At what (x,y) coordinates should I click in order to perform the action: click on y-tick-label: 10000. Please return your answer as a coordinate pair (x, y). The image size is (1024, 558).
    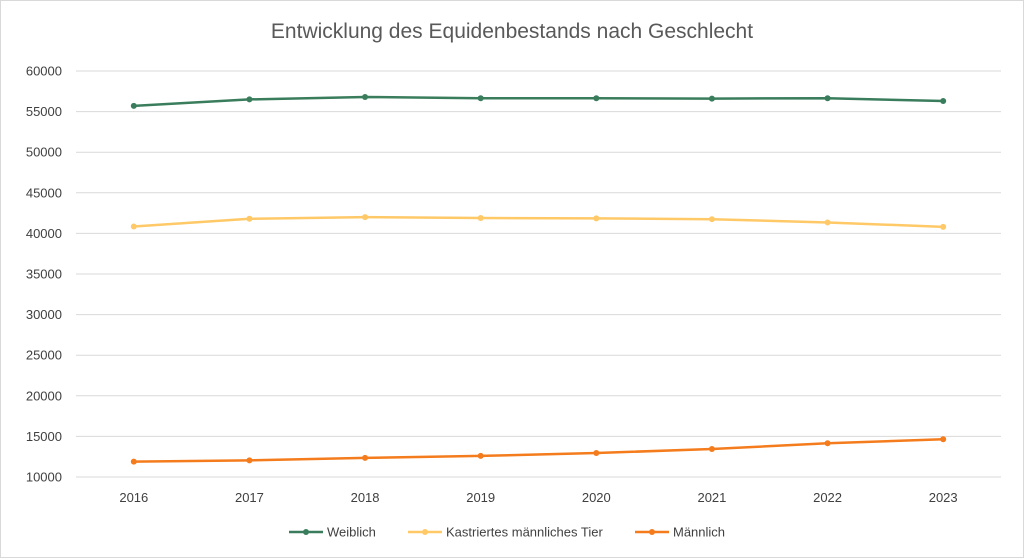
    Looking at the image, I should click on (44, 477).